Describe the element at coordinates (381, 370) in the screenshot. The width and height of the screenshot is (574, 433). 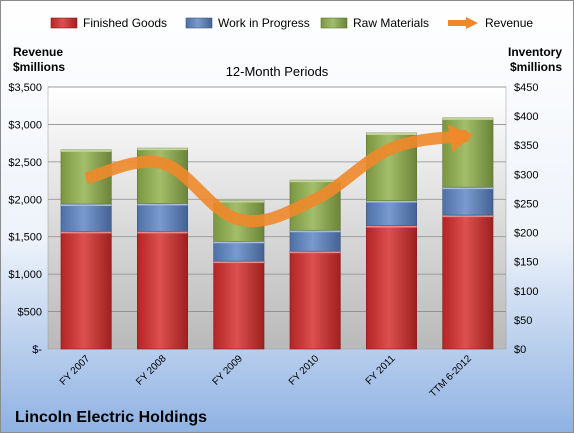
I see `x-tick-label: FY 2011` at that location.